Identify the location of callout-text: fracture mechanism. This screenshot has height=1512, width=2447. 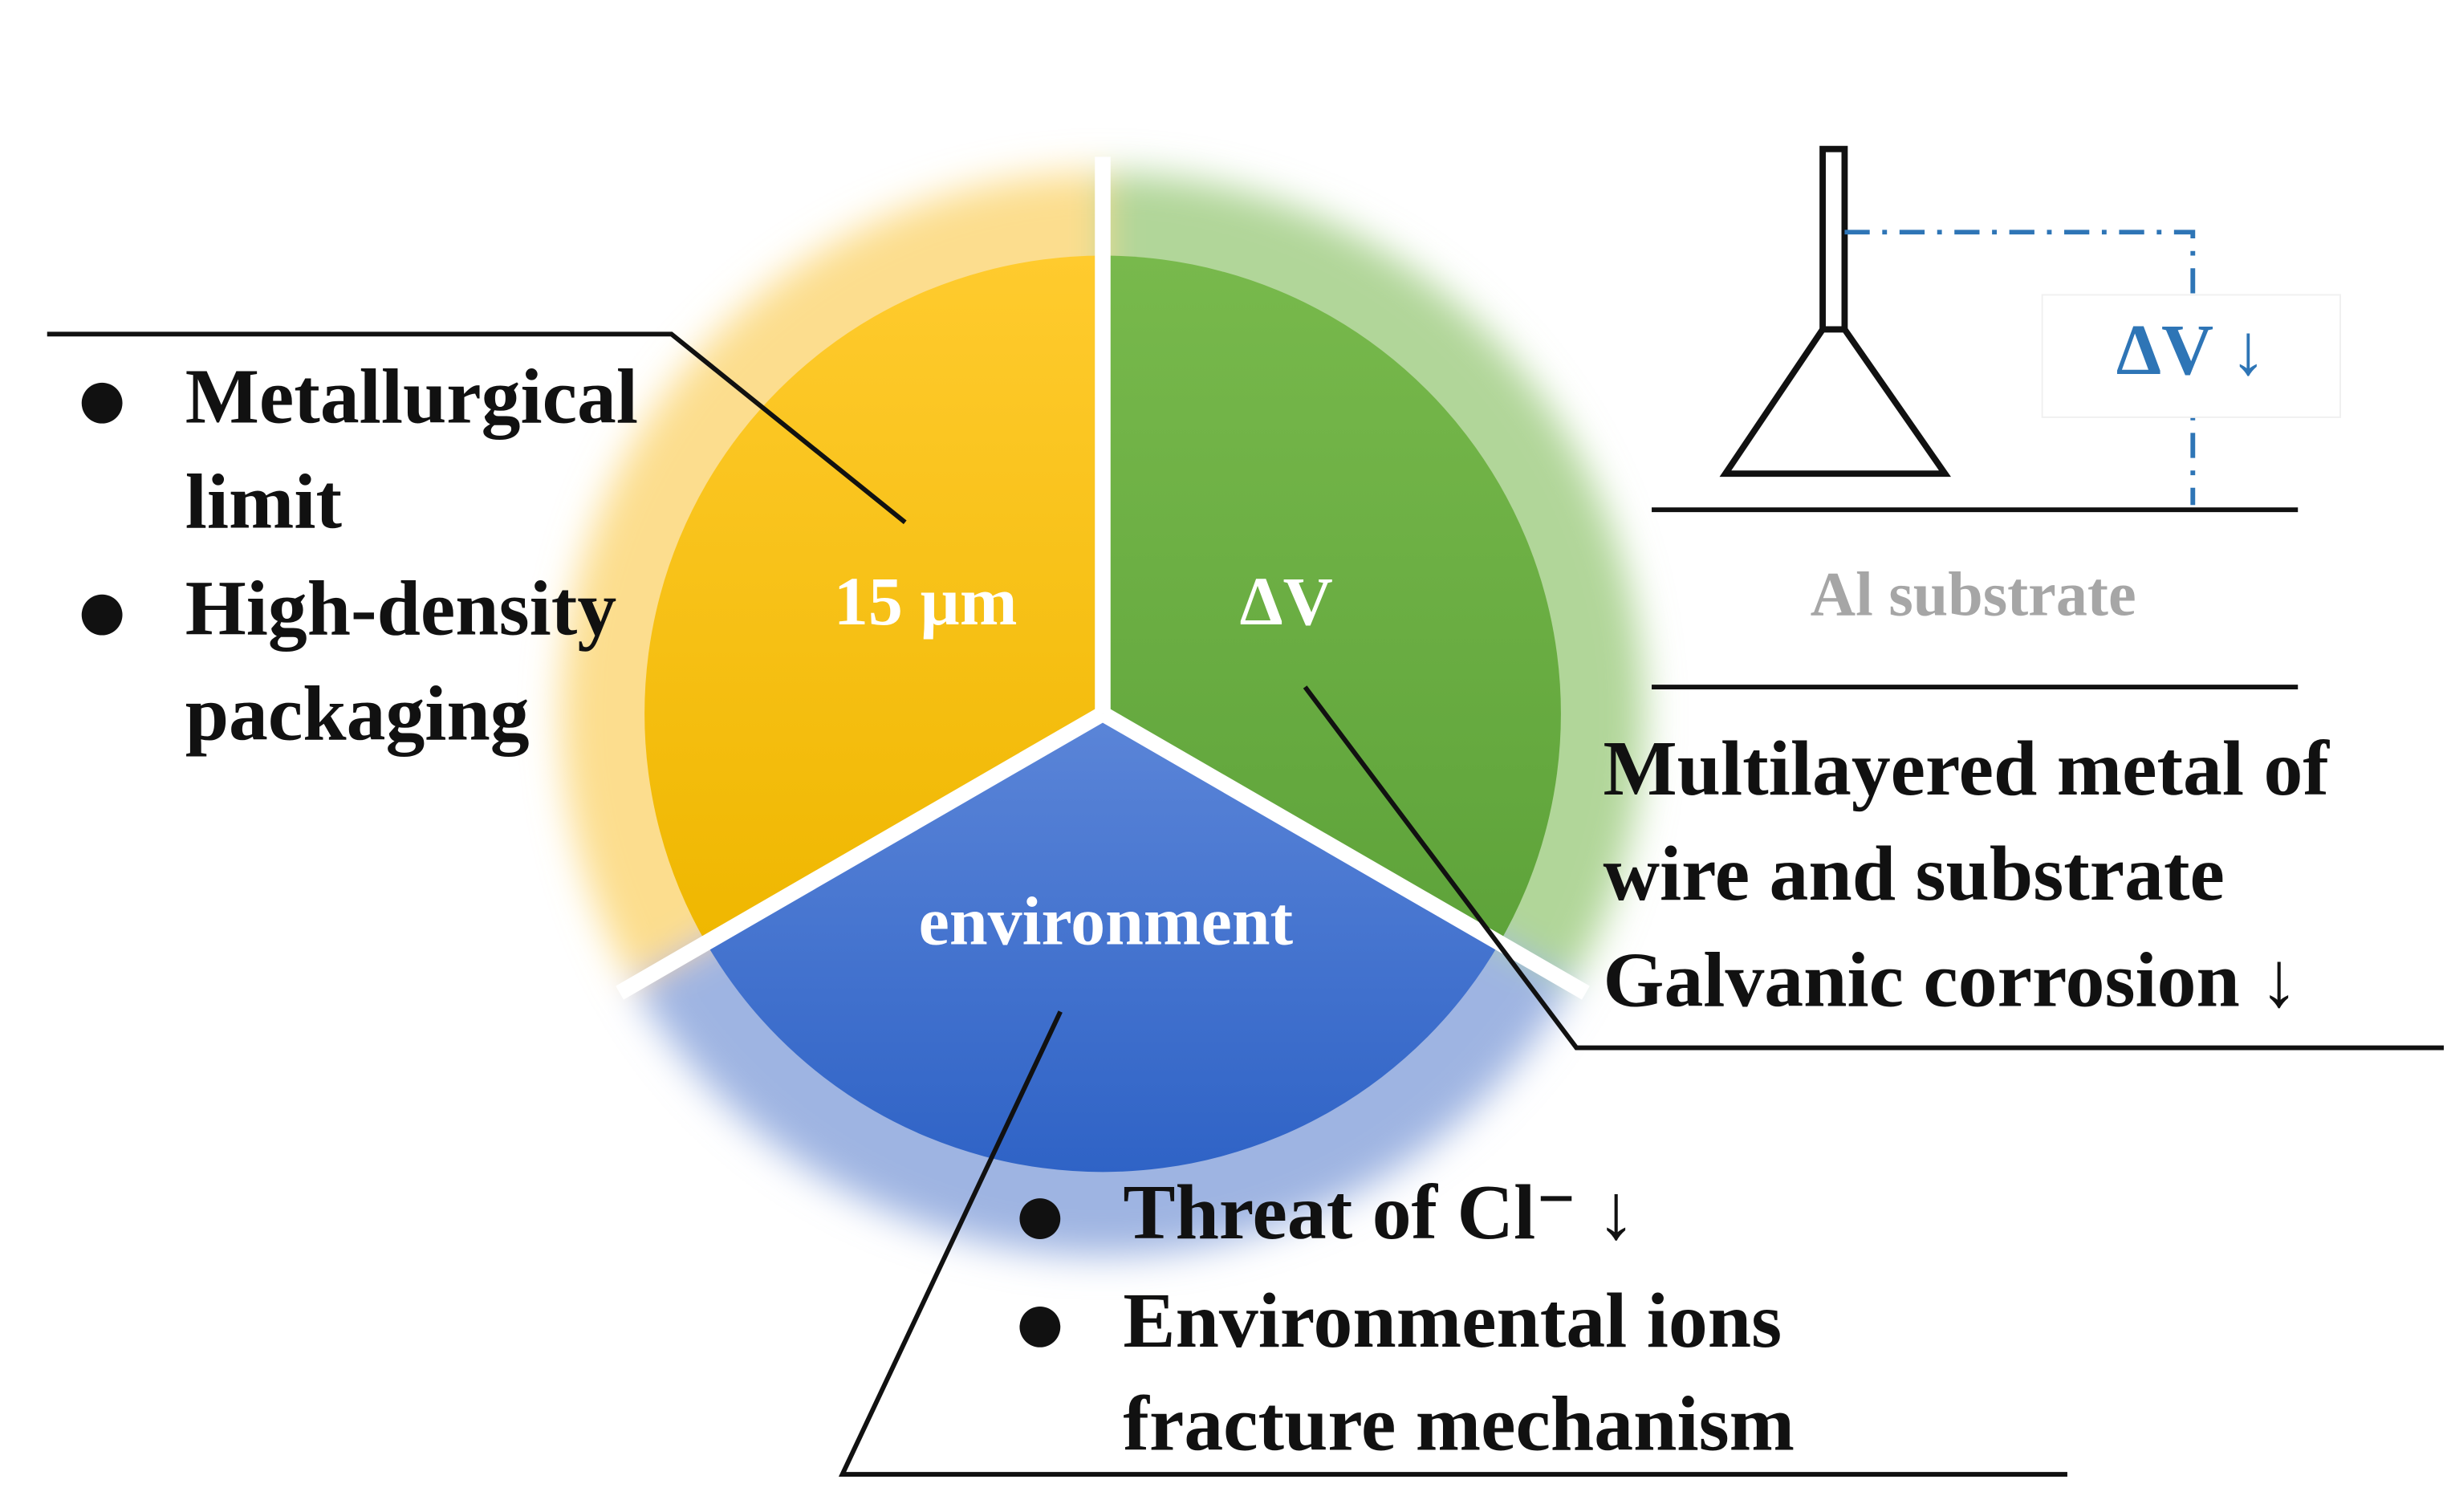
(1459, 1424).